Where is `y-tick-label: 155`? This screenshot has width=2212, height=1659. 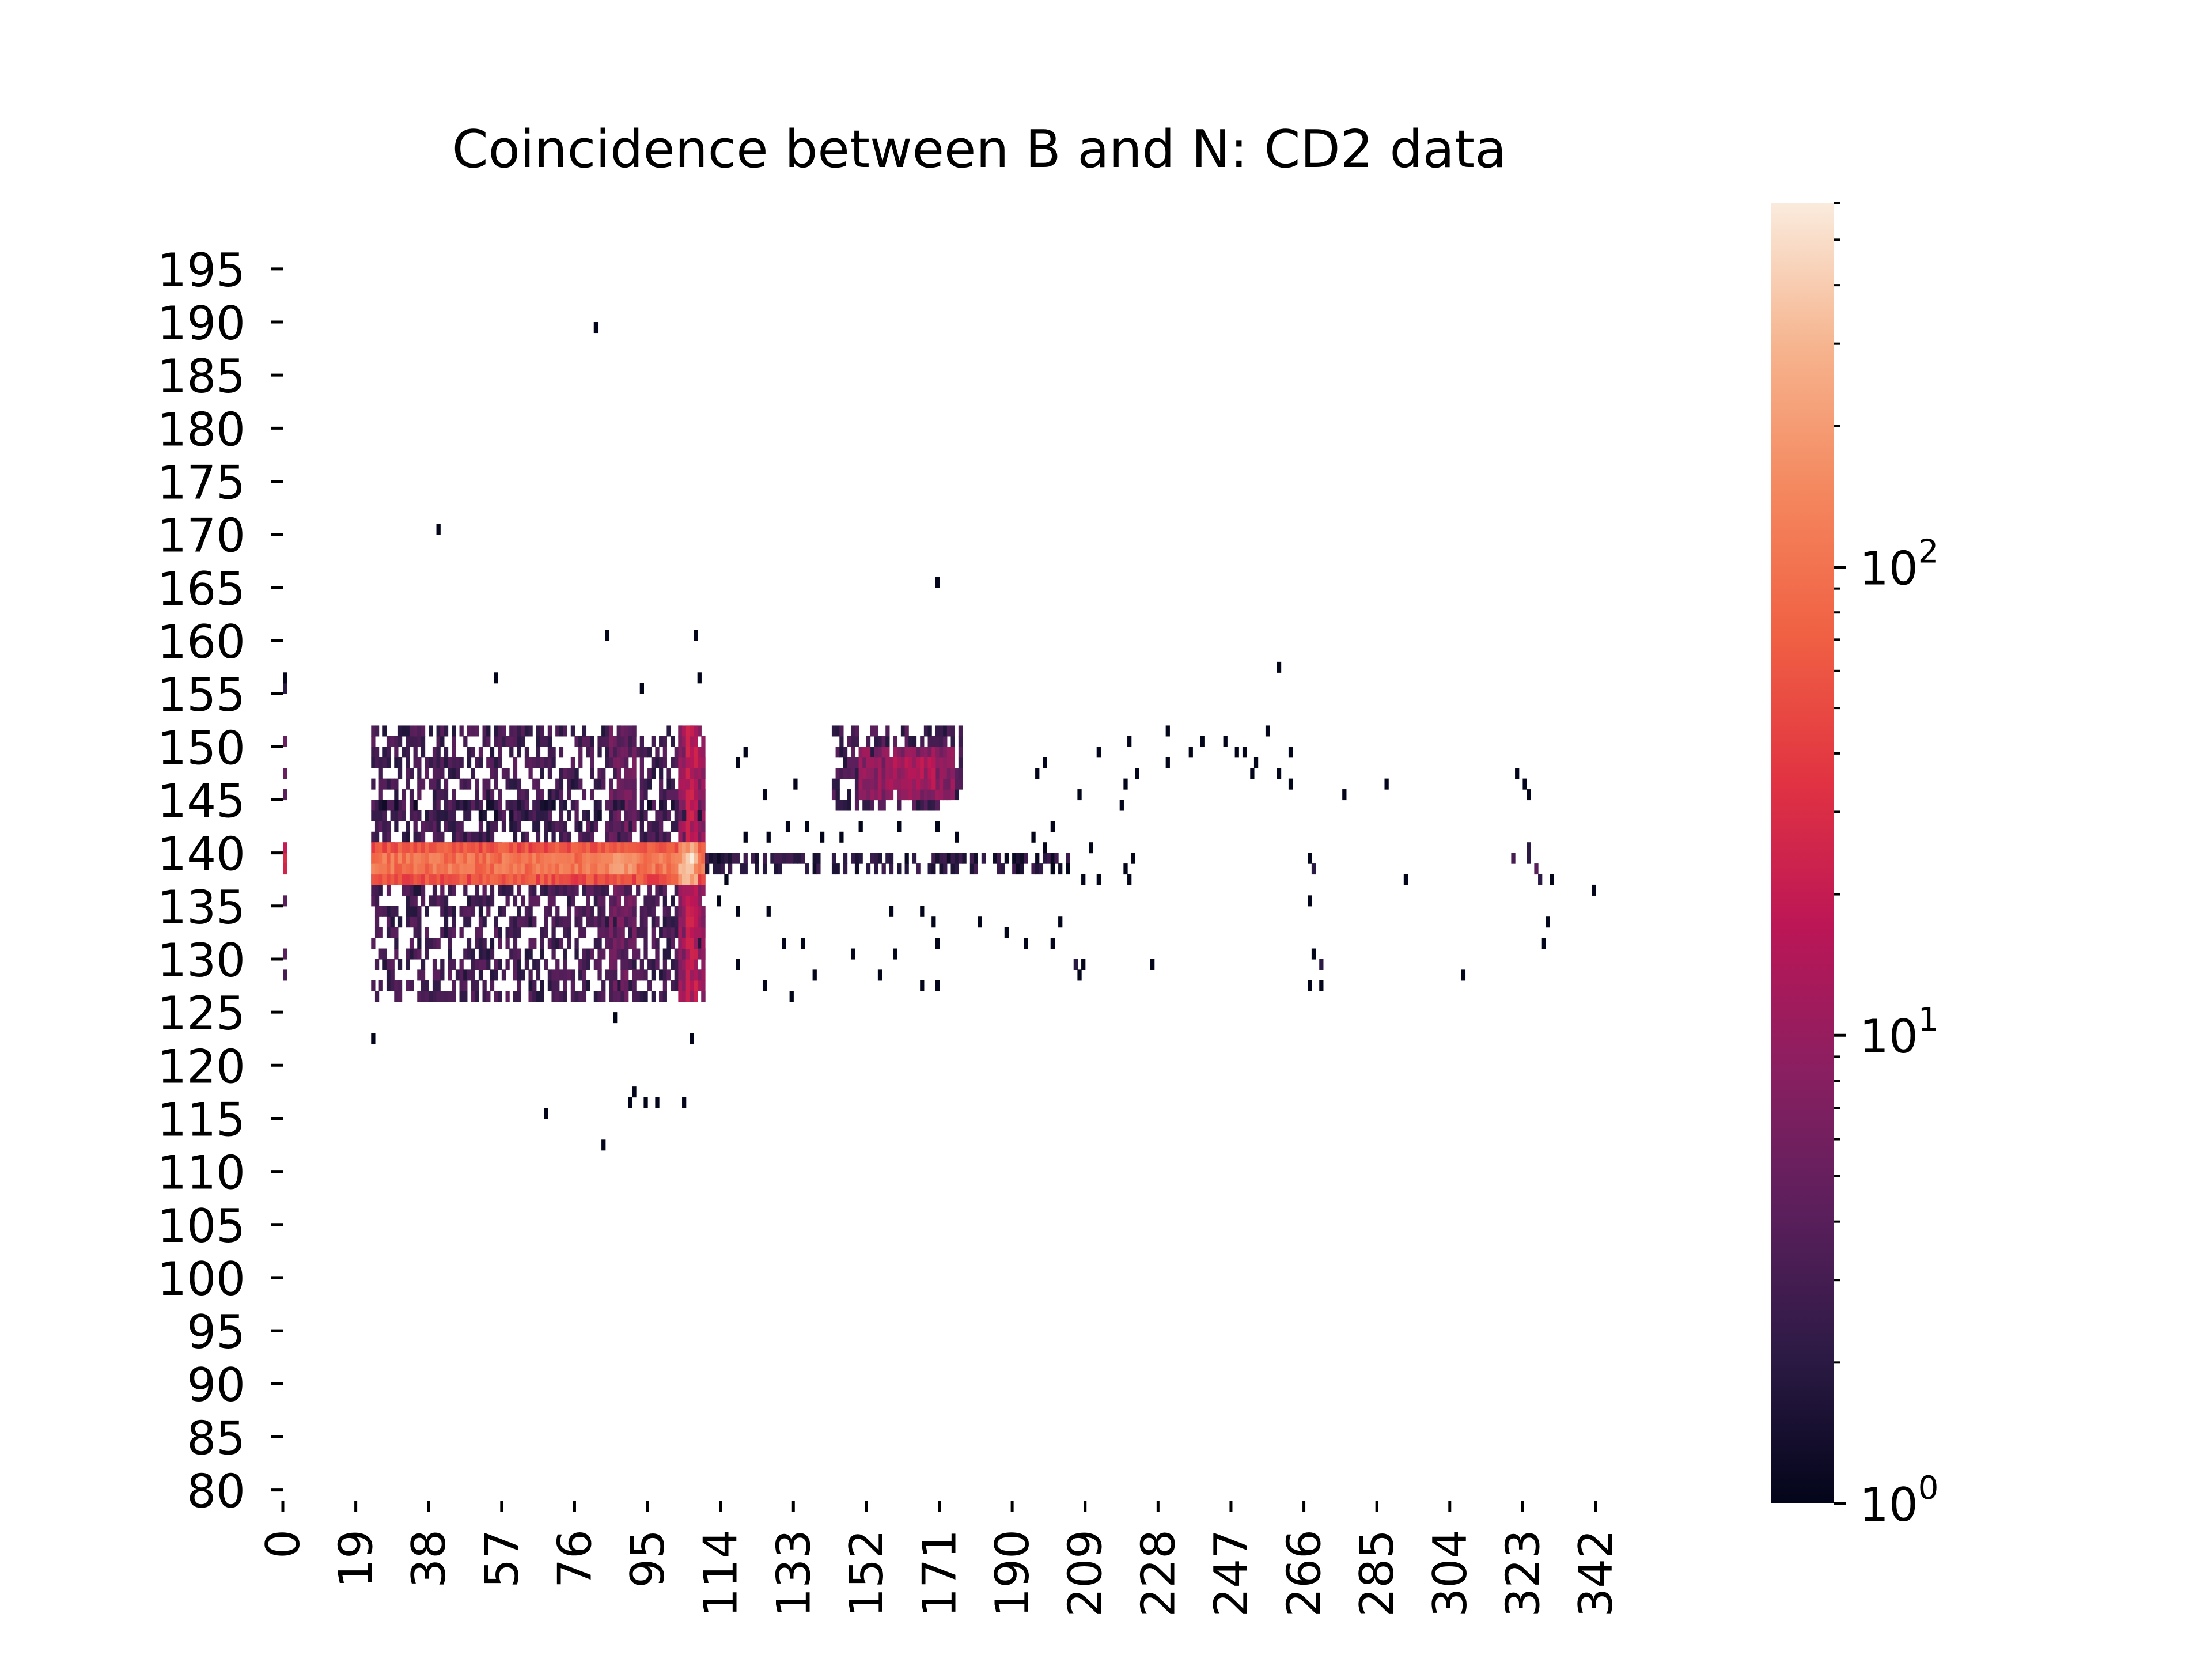 y-tick-label: 155 is located at coordinates (201, 695).